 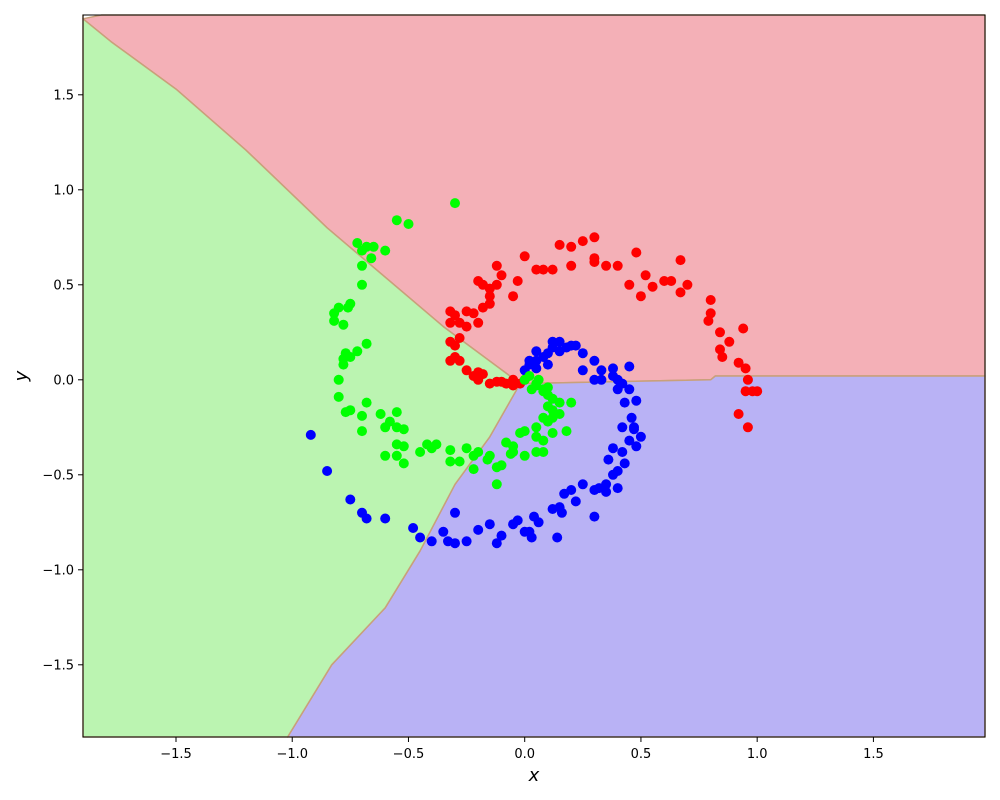 What do you see at coordinates (524, 754) in the screenshot?
I see `x-tick-label: 0.0` at bounding box center [524, 754].